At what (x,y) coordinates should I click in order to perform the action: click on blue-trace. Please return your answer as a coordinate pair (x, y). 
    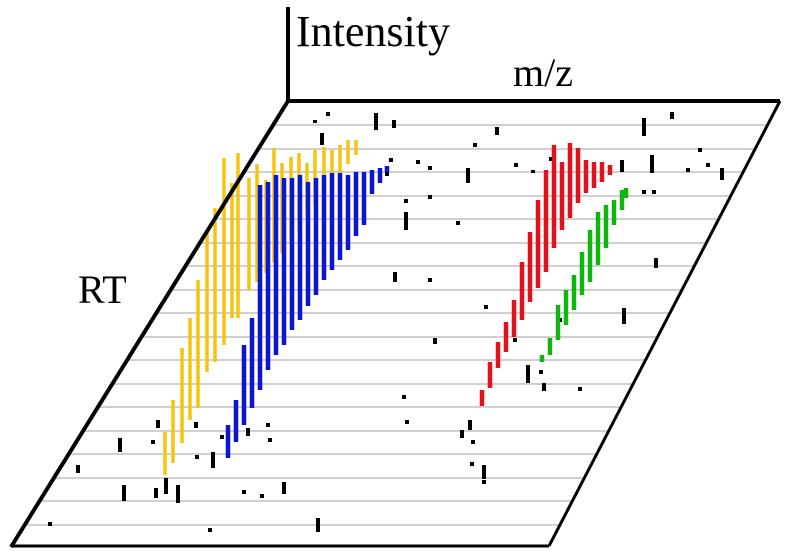
    Looking at the image, I should click on (307, 312).